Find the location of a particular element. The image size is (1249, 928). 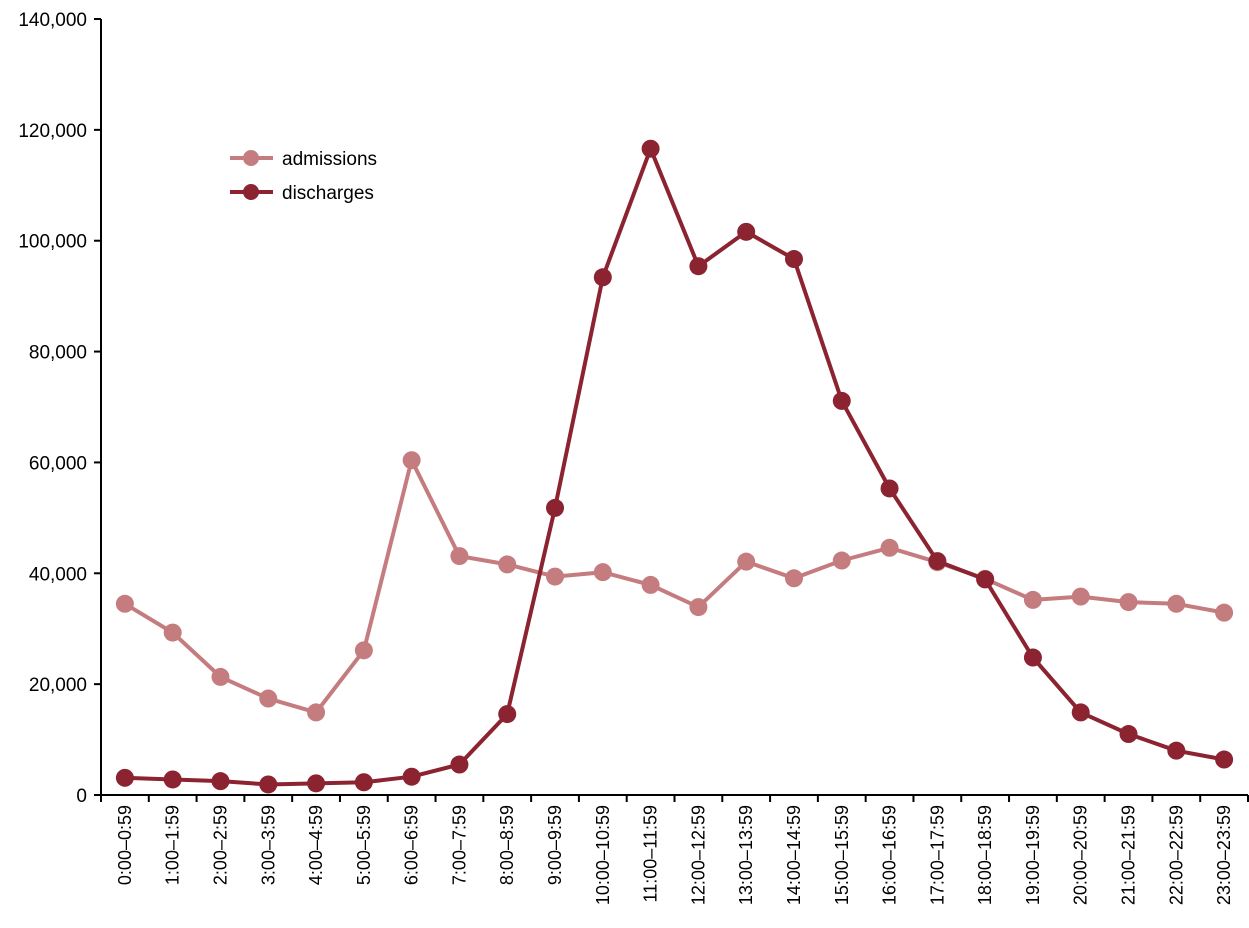

x-tick-label: 20:00–20:59 is located at coordinates (1081, 855).